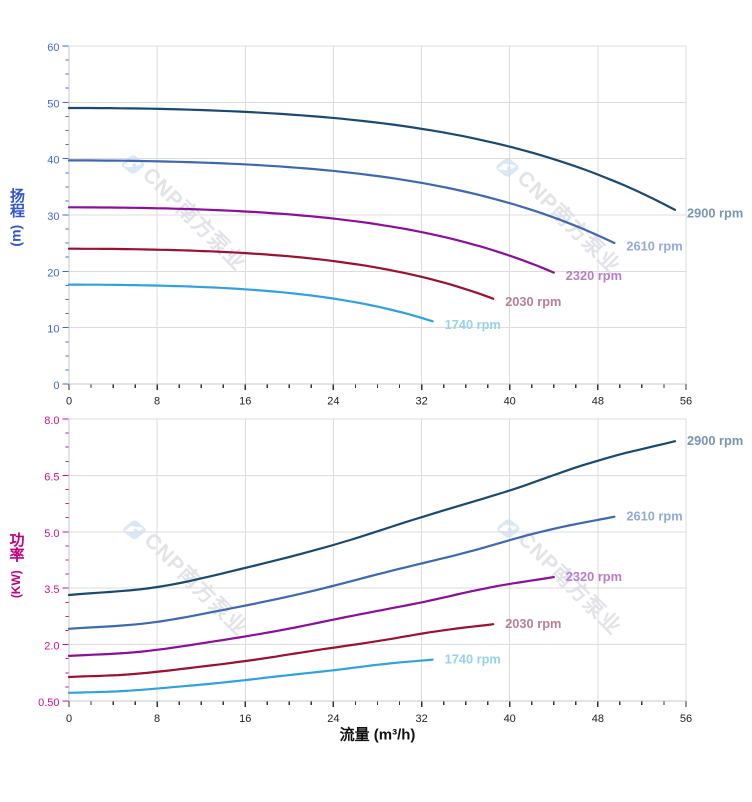 Image resolution: width=752 pixels, height=802 pixels. Describe the element at coordinates (53, 48) in the screenshot. I see `svg-text: 60` at that location.